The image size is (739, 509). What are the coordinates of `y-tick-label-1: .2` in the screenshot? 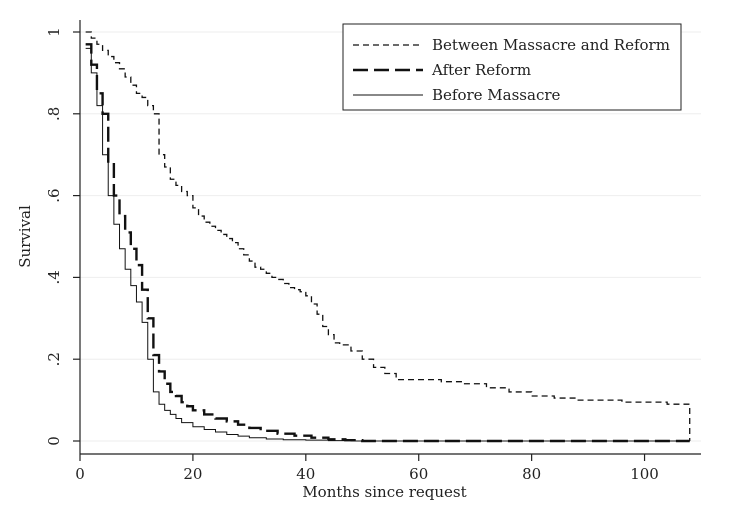 It's located at (54, 359).